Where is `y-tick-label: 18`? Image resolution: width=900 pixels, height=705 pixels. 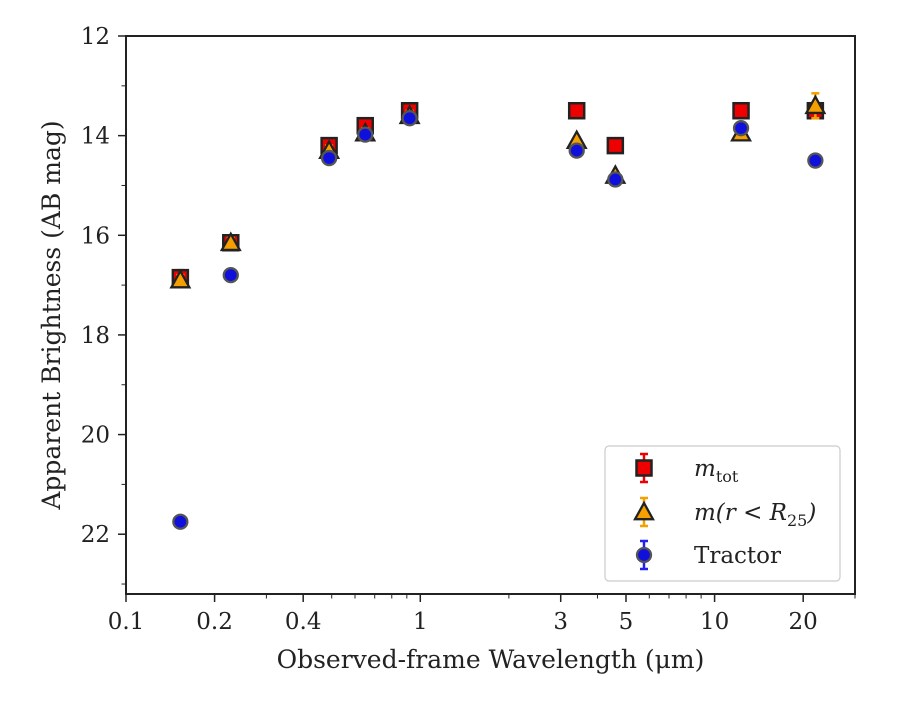
y-tick-label: 18 is located at coordinates (95, 336).